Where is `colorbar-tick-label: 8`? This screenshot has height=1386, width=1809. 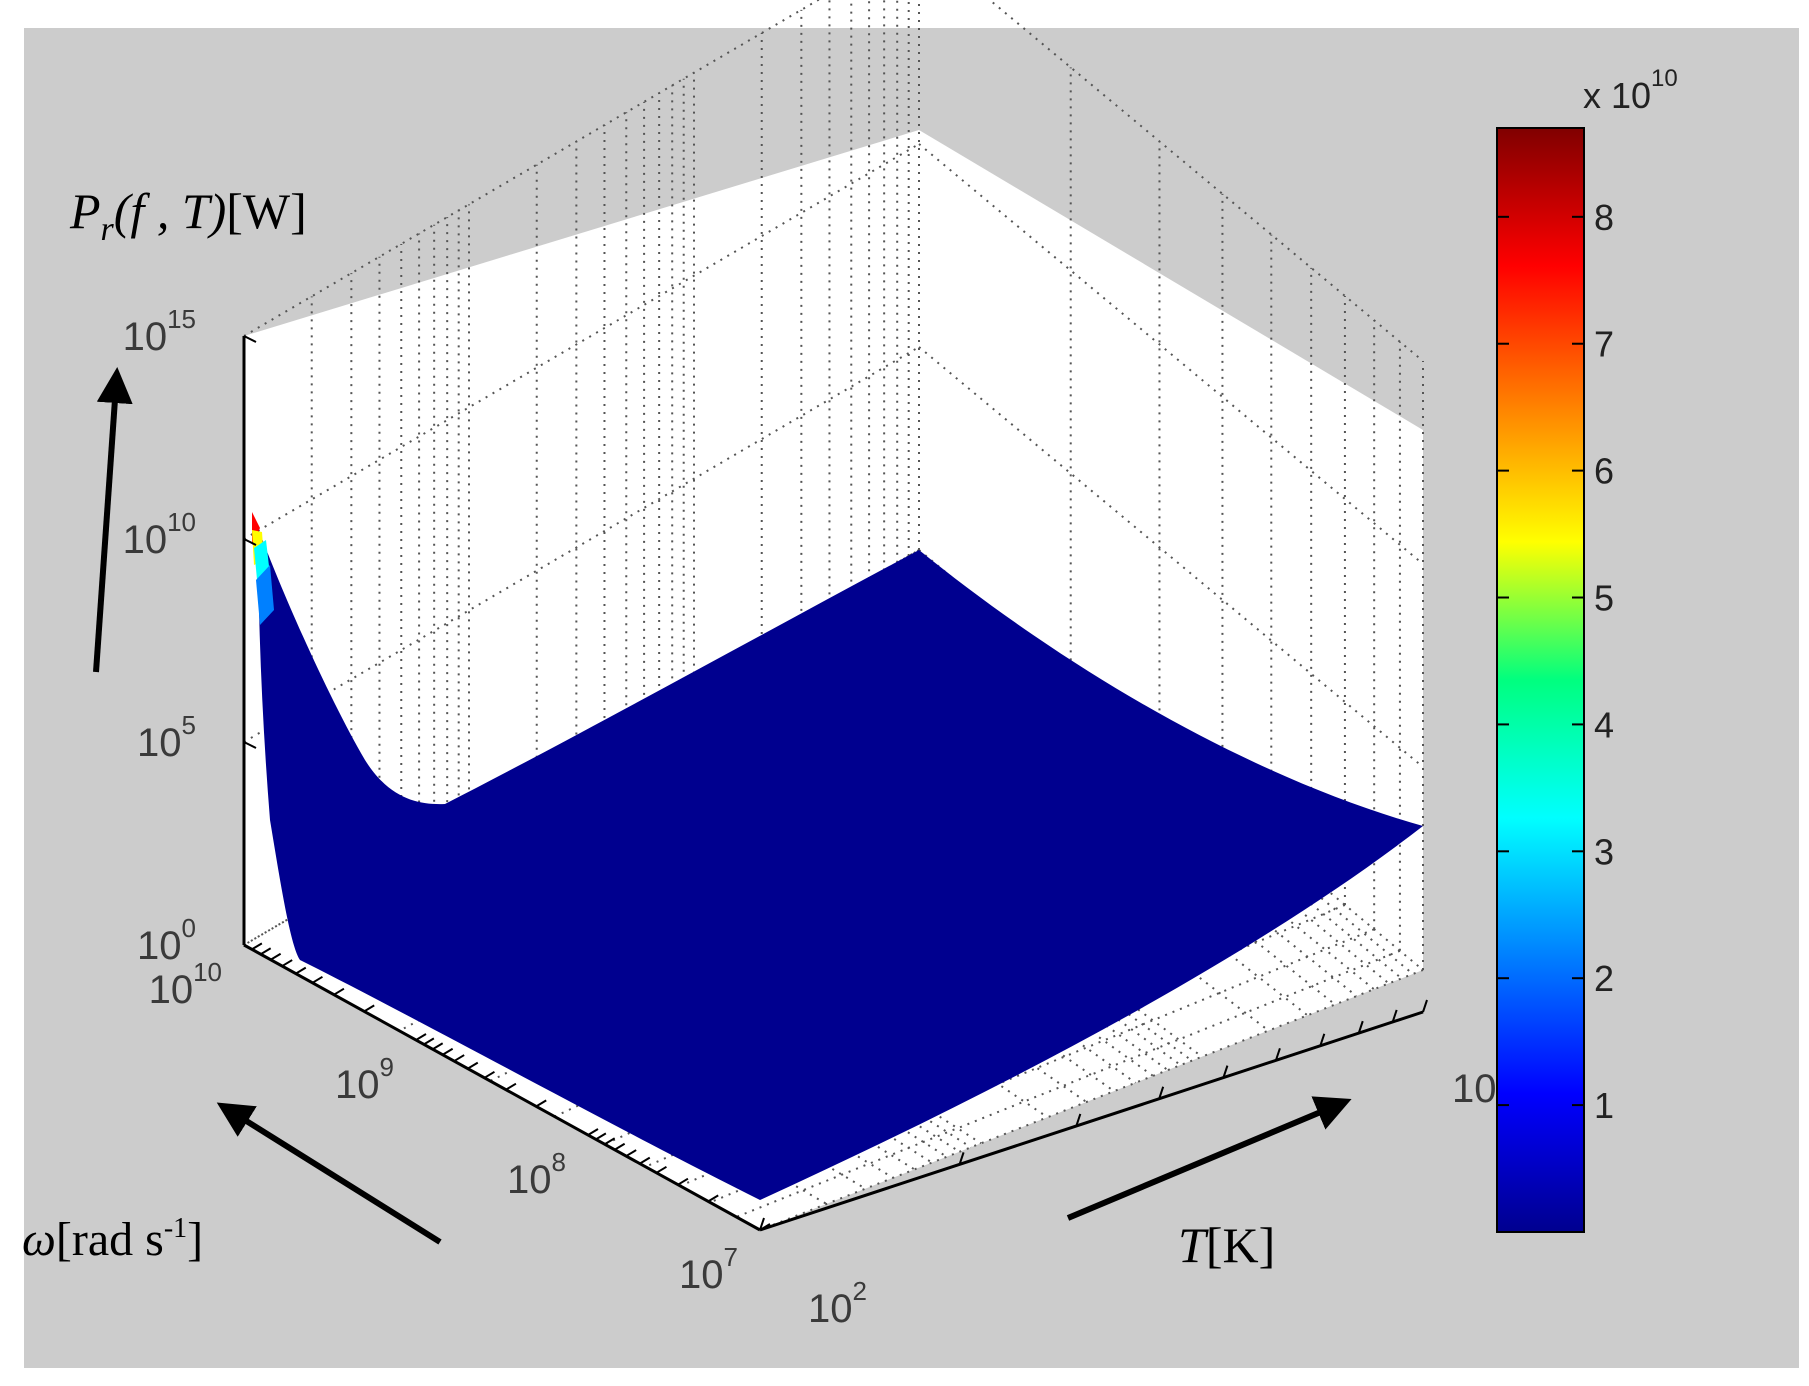 colorbar-tick-label: 8 is located at coordinates (1604, 217).